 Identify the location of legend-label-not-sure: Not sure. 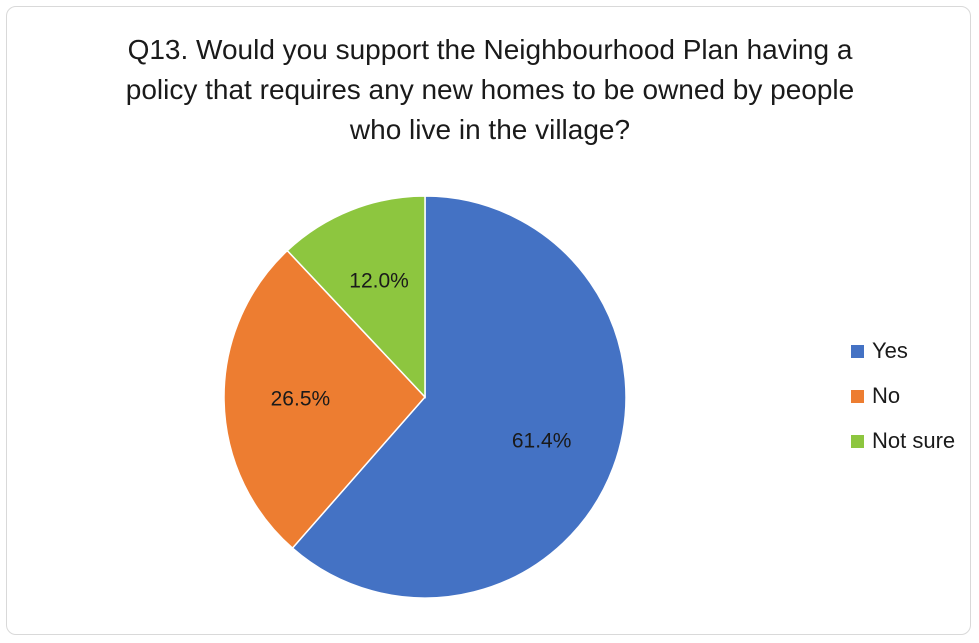
(914, 440).